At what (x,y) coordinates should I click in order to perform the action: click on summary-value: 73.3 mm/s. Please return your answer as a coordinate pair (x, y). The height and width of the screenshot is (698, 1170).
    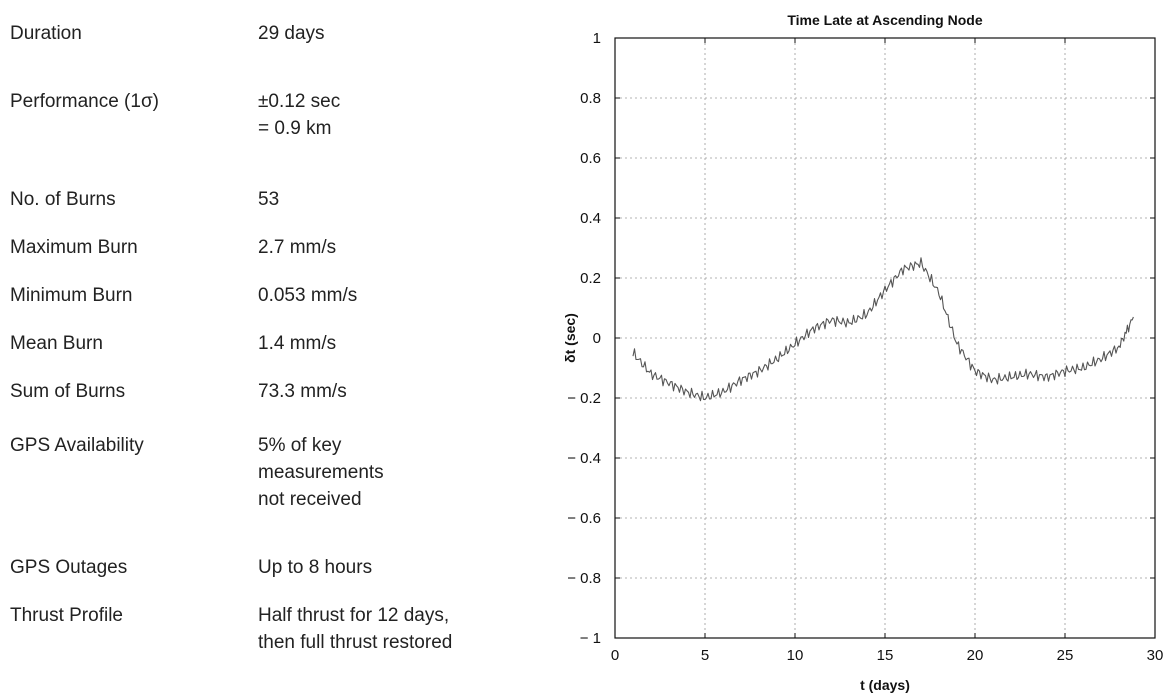
    Looking at the image, I should click on (408, 391).